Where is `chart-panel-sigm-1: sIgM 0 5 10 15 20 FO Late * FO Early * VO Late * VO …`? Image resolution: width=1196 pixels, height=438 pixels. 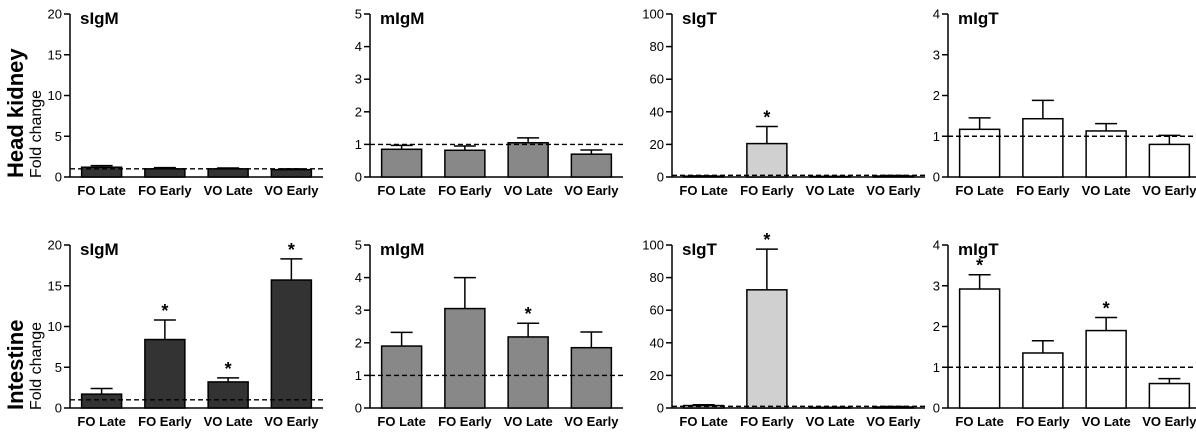 chart-panel-sigm-1: sIgM 0 5 10 15 20 FO Late * FO Early * VO Late * VO … is located at coordinates (185, 333).